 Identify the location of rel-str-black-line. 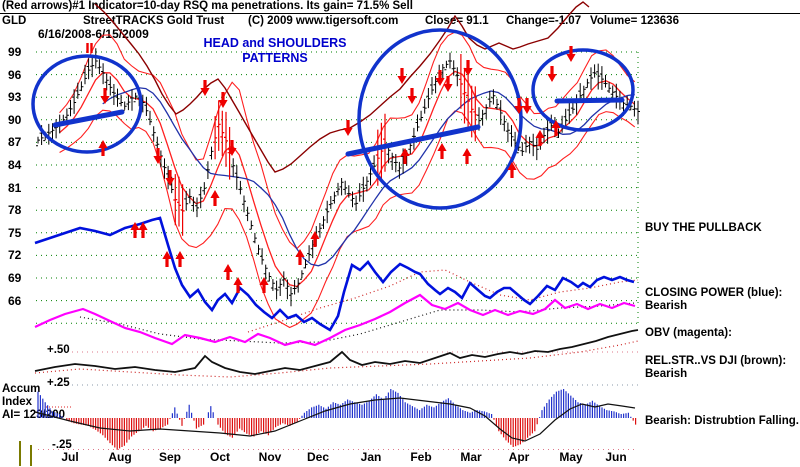
(336, 352).